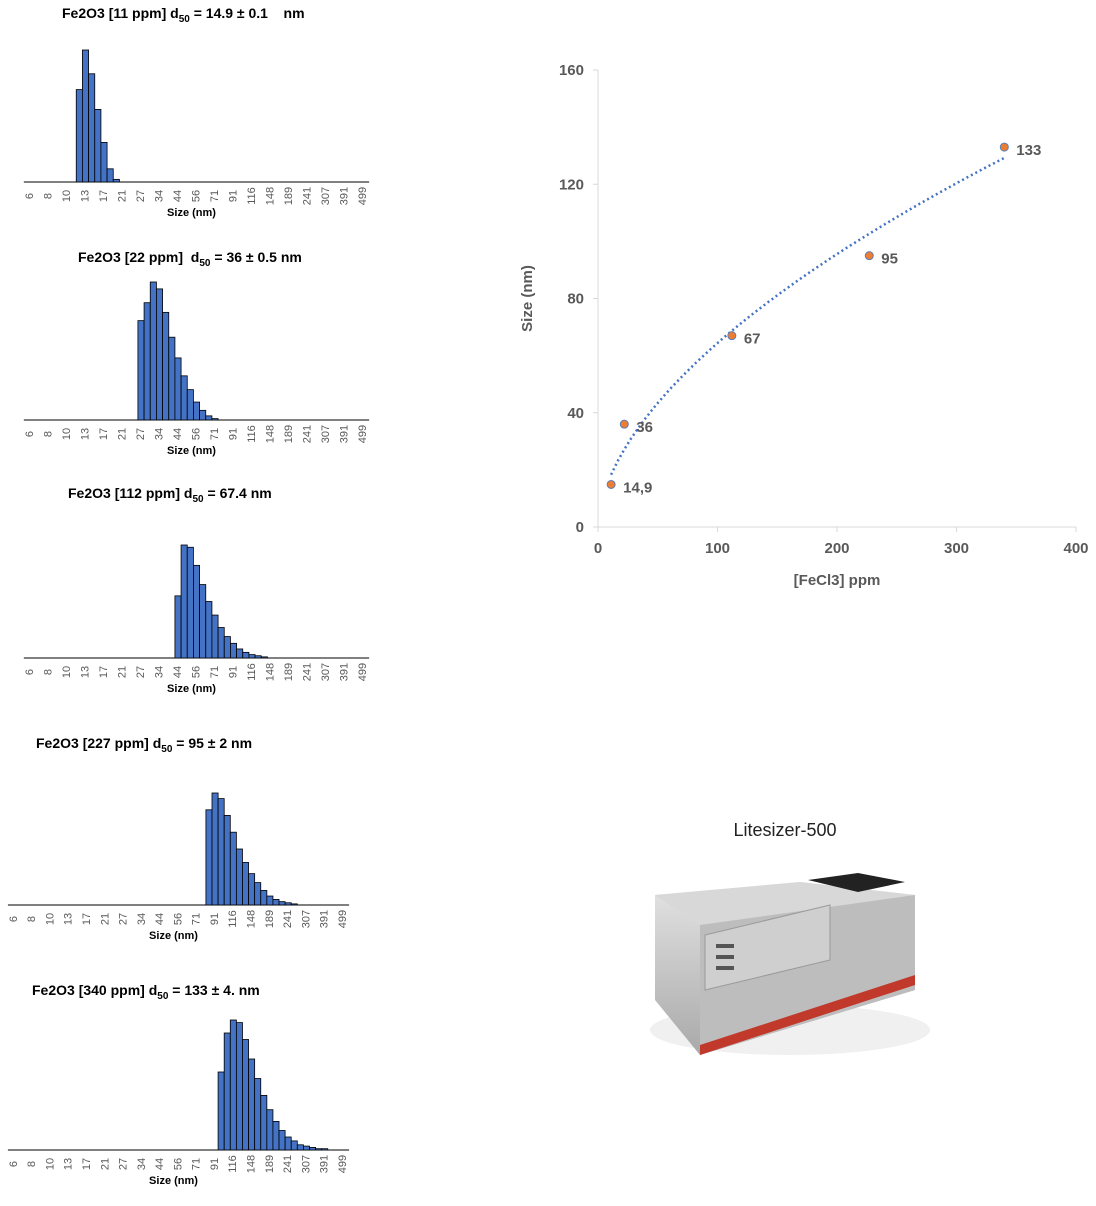 The width and height of the screenshot is (1096, 1206). I want to click on chart-title-main: Fe2O3 [112 ppm] d, so click(130, 493).